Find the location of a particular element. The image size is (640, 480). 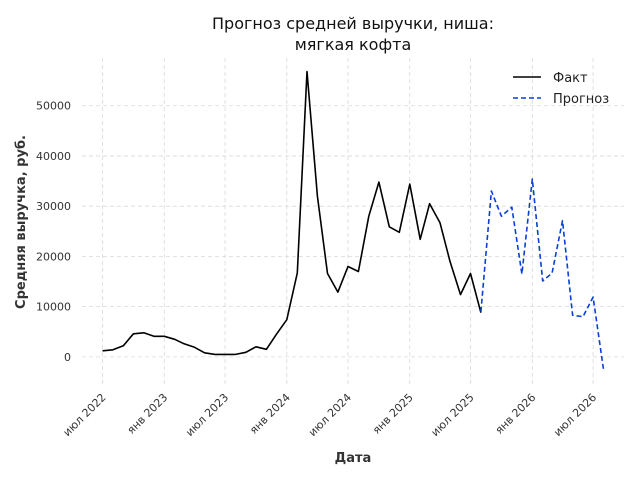

x-tick-label: июл 2023 is located at coordinates (207, 415).